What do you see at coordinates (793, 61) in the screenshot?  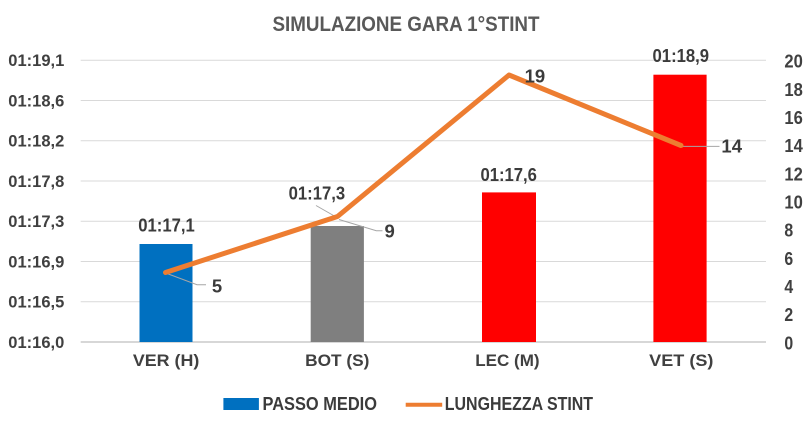 I see `svg-text: 20` at bounding box center [793, 61].